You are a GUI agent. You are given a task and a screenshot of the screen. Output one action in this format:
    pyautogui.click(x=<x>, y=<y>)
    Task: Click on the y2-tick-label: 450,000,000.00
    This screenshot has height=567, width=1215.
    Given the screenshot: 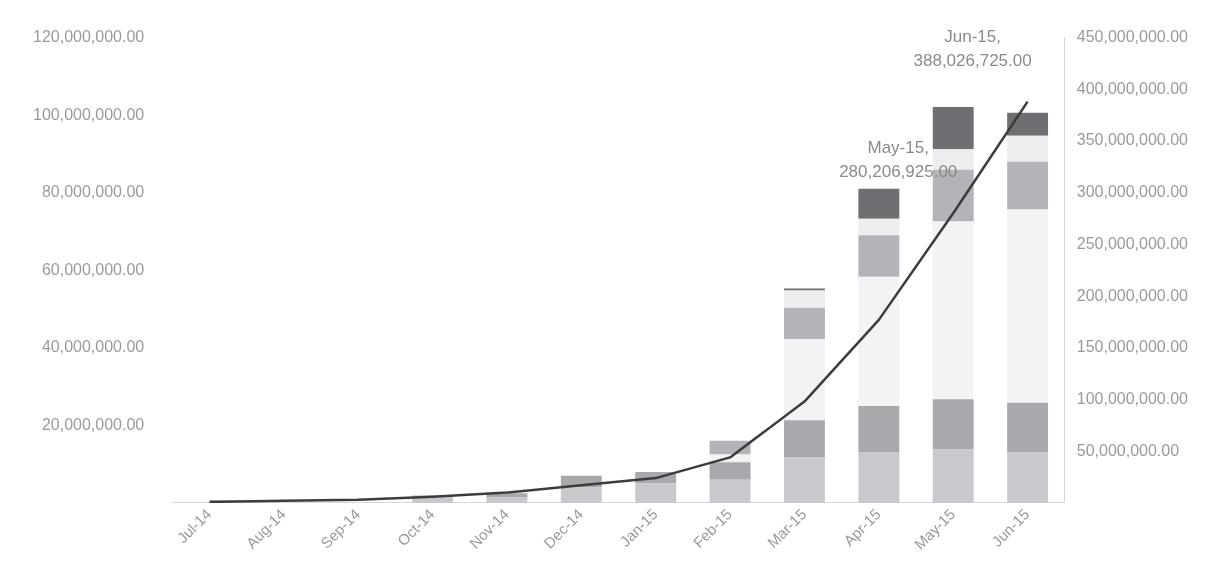 What is the action you would take?
    pyautogui.click(x=1132, y=37)
    